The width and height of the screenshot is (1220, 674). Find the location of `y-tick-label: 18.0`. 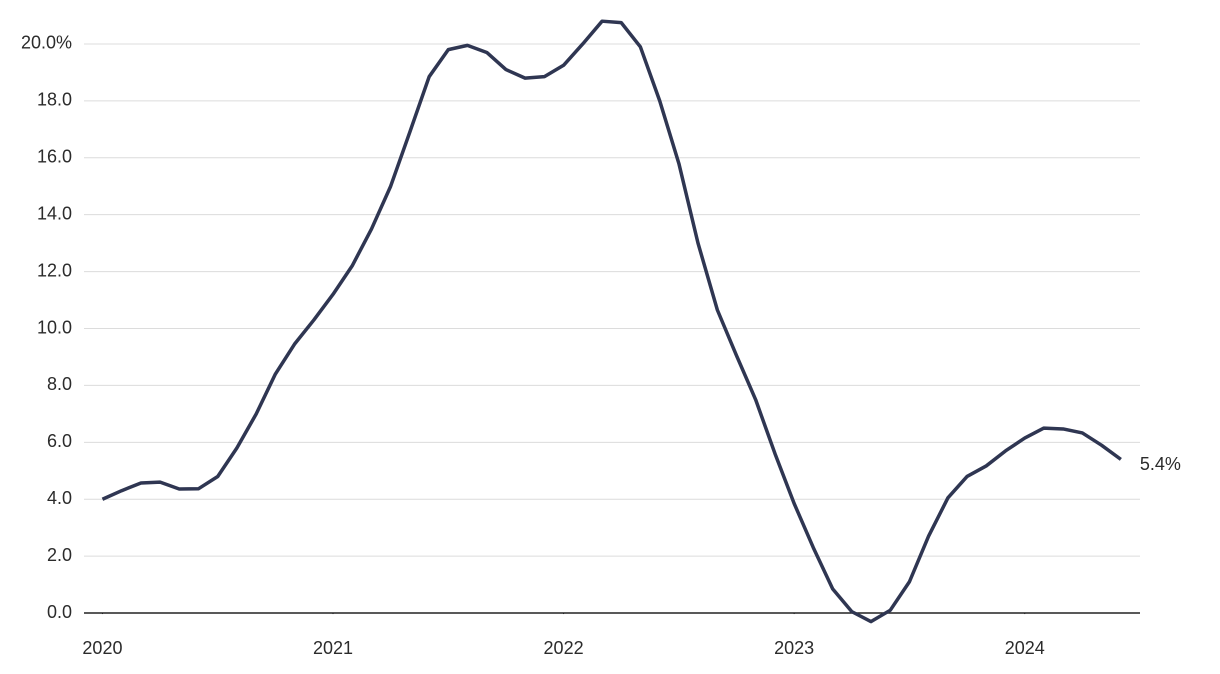

y-tick-label: 18.0 is located at coordinates (54, 100).